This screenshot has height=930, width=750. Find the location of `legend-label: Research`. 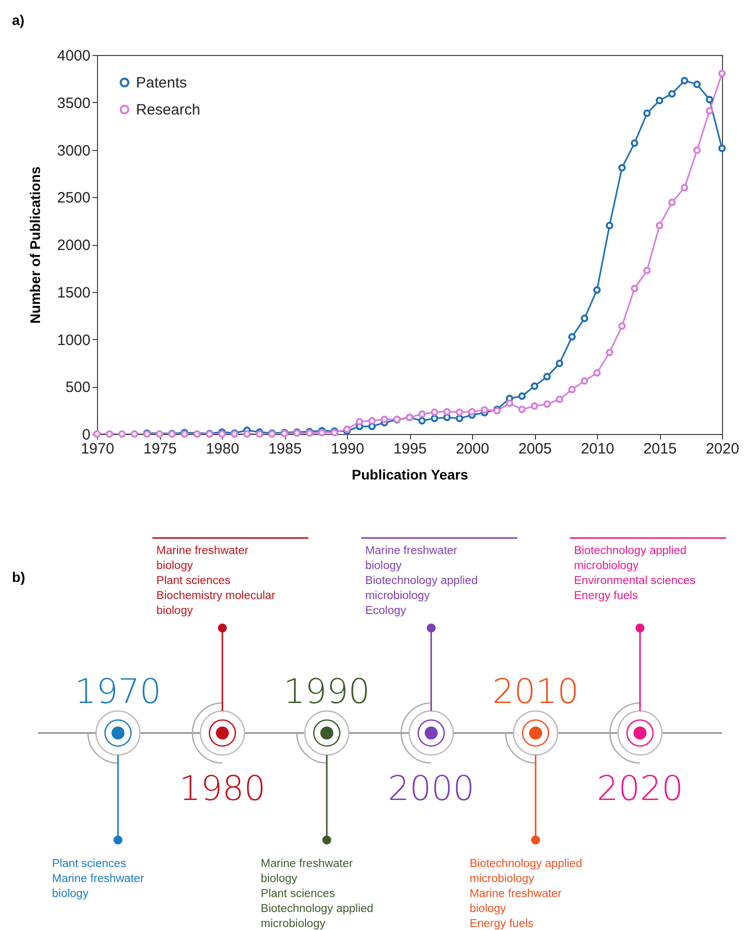

legend-label: Research is located at coordinates (168, 110).